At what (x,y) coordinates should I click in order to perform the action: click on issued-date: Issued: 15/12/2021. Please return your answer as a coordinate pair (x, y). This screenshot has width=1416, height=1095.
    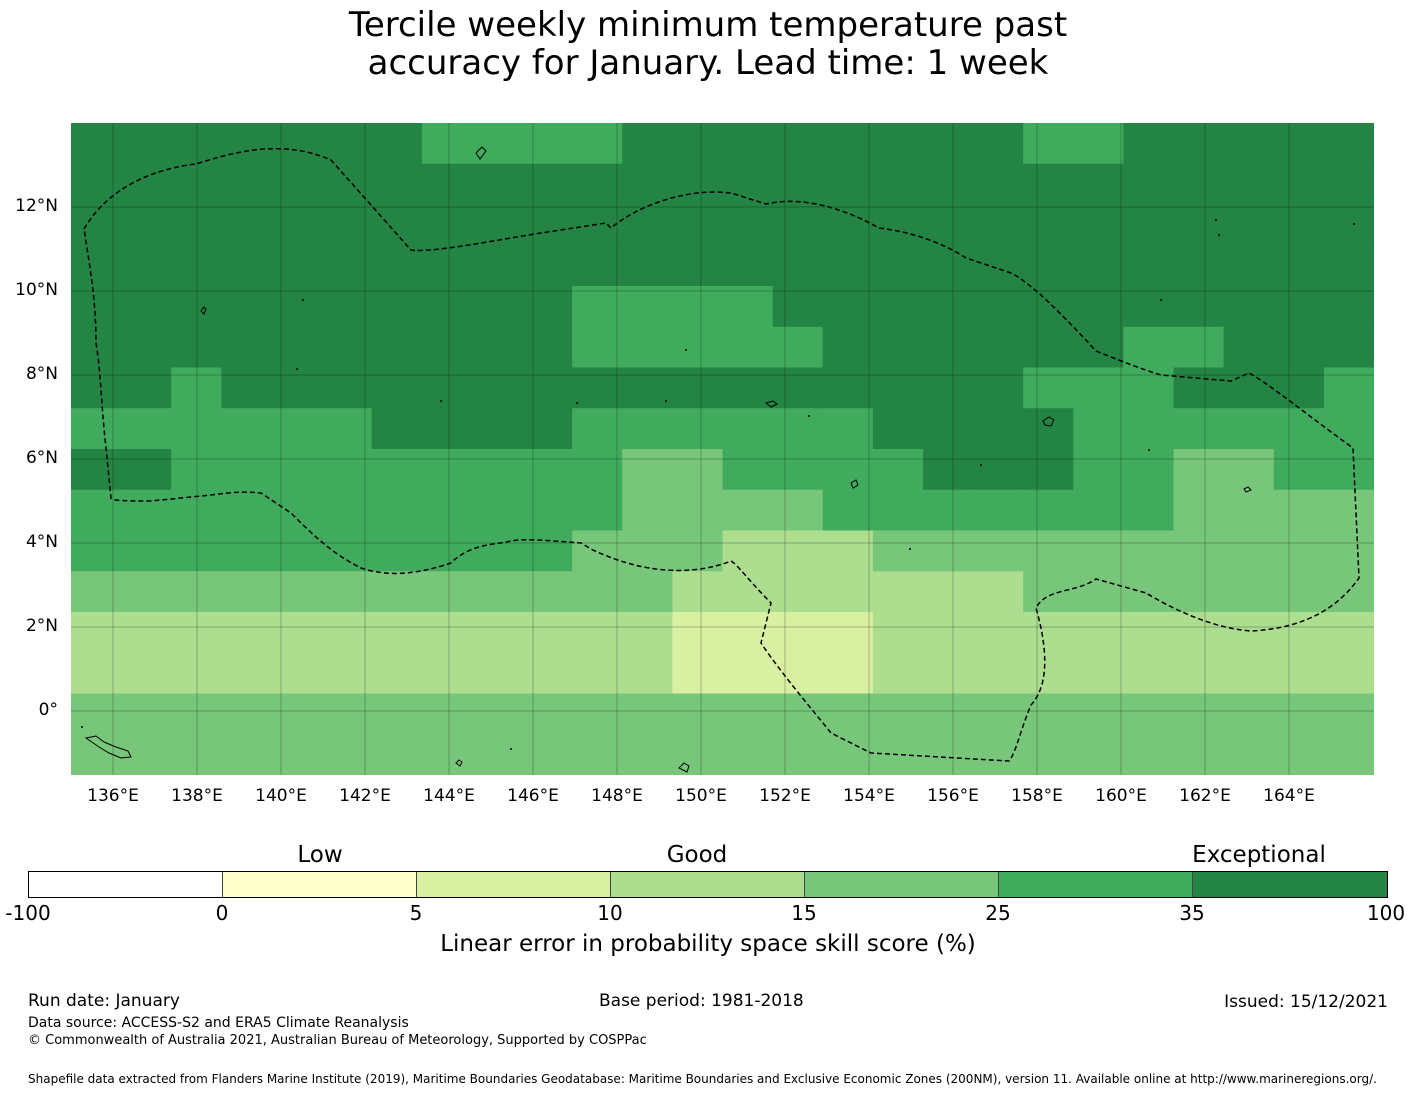
    Looking at the image, I should click on (1306, 1002).